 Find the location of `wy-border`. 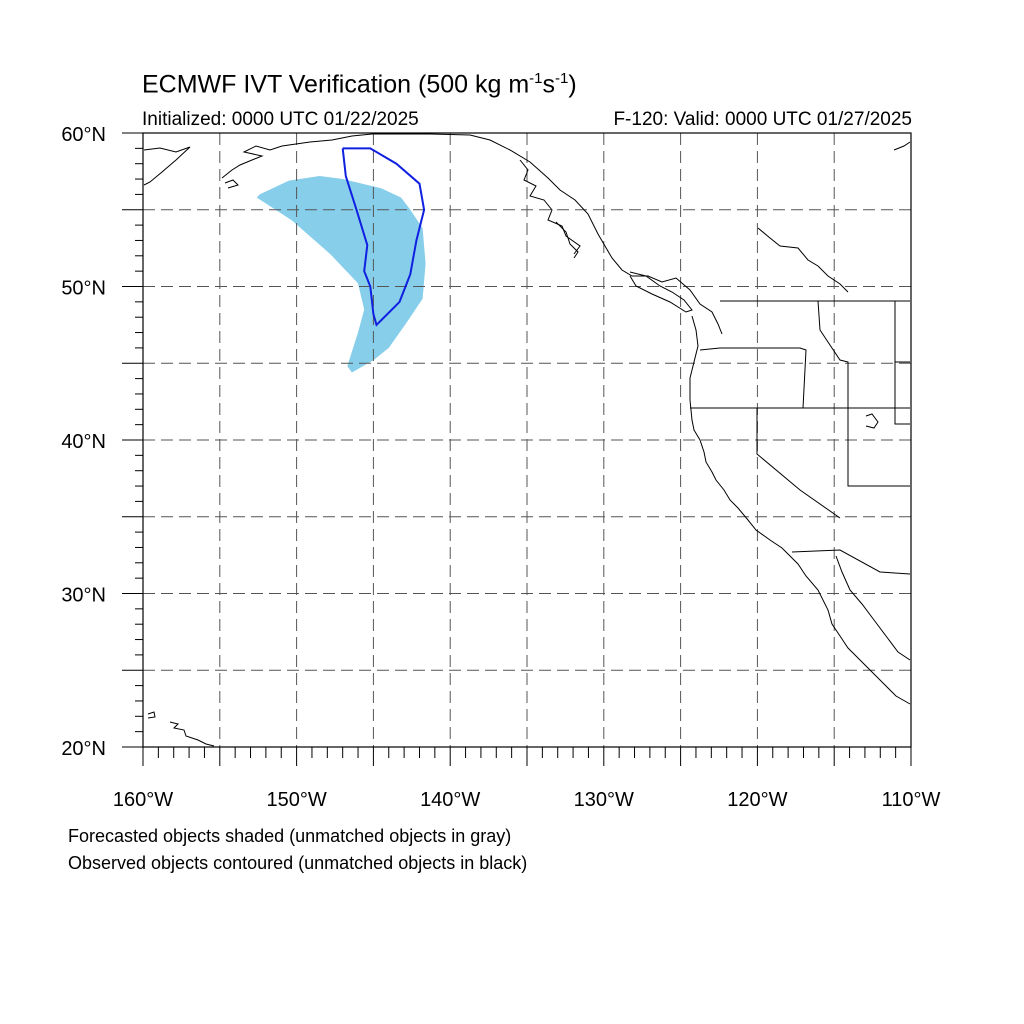

wy-border is located at coordinates (902, 393).